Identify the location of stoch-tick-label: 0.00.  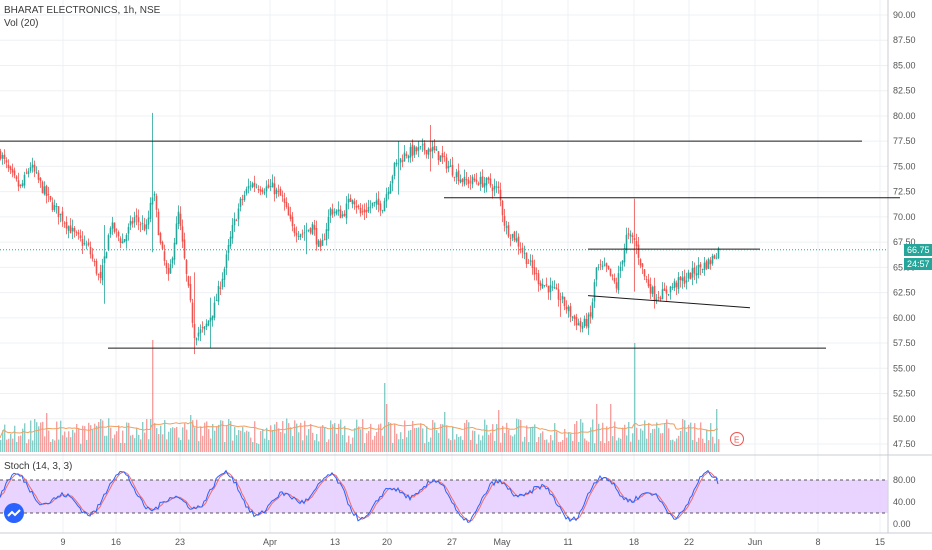
(902, 524).